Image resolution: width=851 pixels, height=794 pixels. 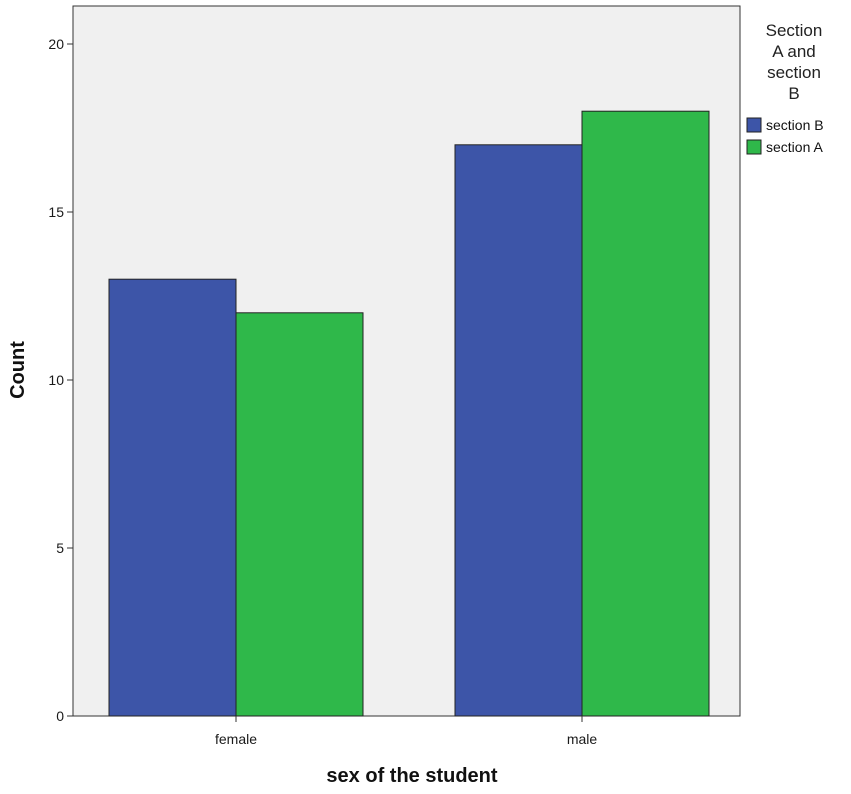 What do you see at coordinates (754, 147) in the screenshot?
I see `legend-swatch-section-A` at bounding box center [754, 147].